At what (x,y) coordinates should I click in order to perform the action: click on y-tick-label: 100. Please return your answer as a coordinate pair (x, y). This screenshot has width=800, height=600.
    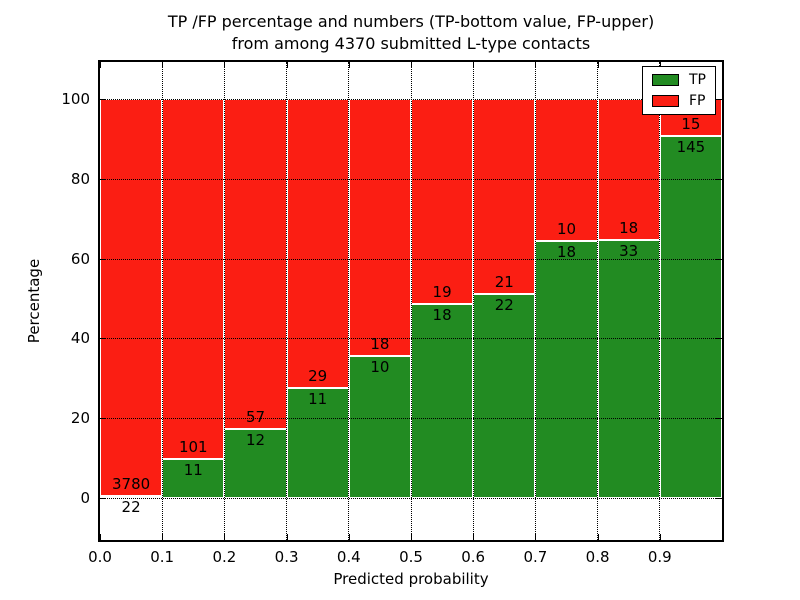
    Looking at the image, I should click on (75, 99).